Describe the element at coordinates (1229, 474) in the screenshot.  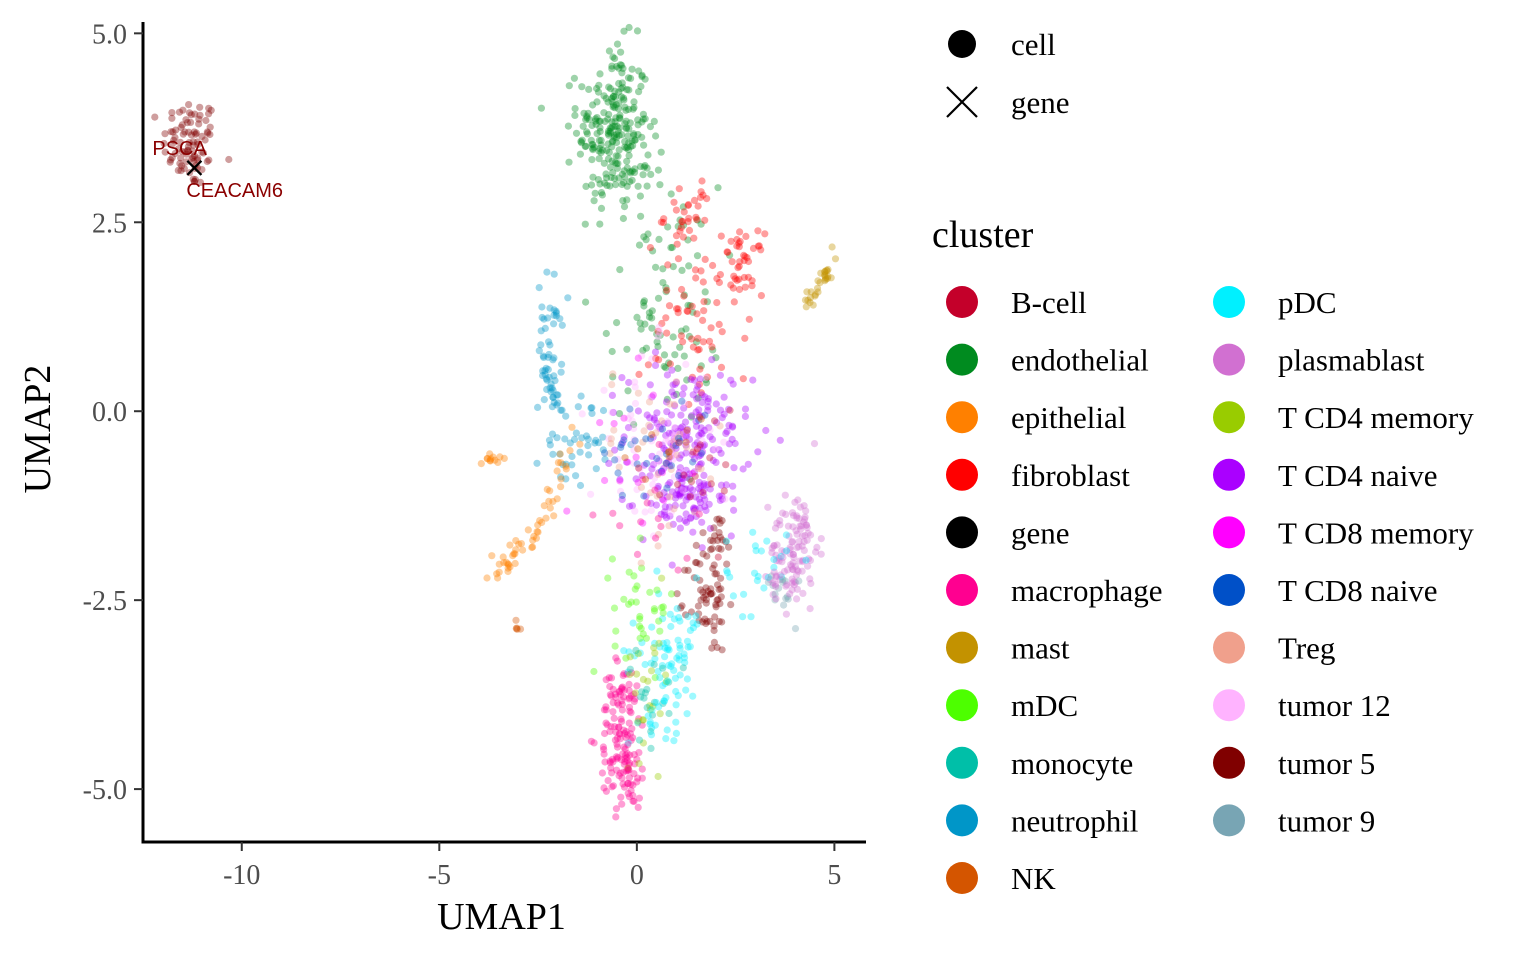
I see `legend-cluster-swatch` at that location.